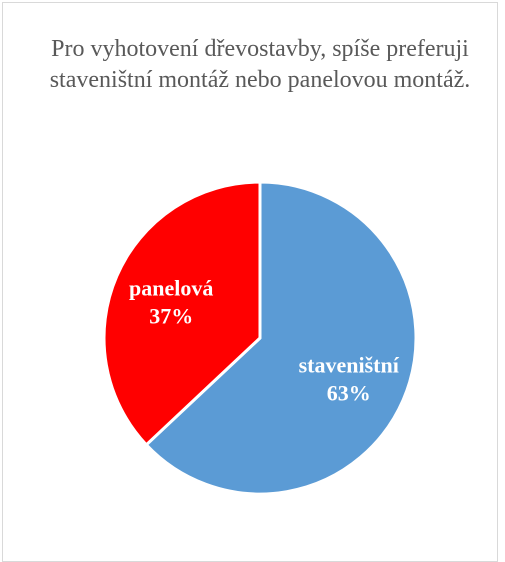  Describe the element at coordinates (349, 392) in the screenshot. I see `slice-percent-label: 63%` at that location.